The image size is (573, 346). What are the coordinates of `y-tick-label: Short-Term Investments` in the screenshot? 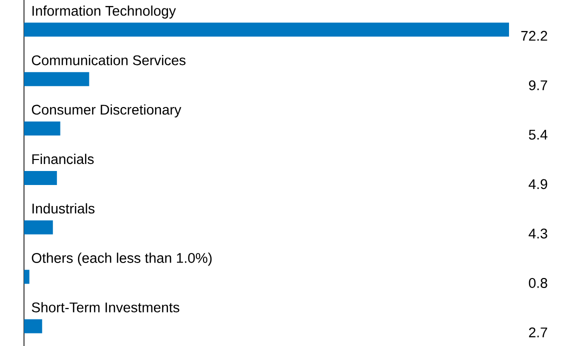 It's located at (106, 307).